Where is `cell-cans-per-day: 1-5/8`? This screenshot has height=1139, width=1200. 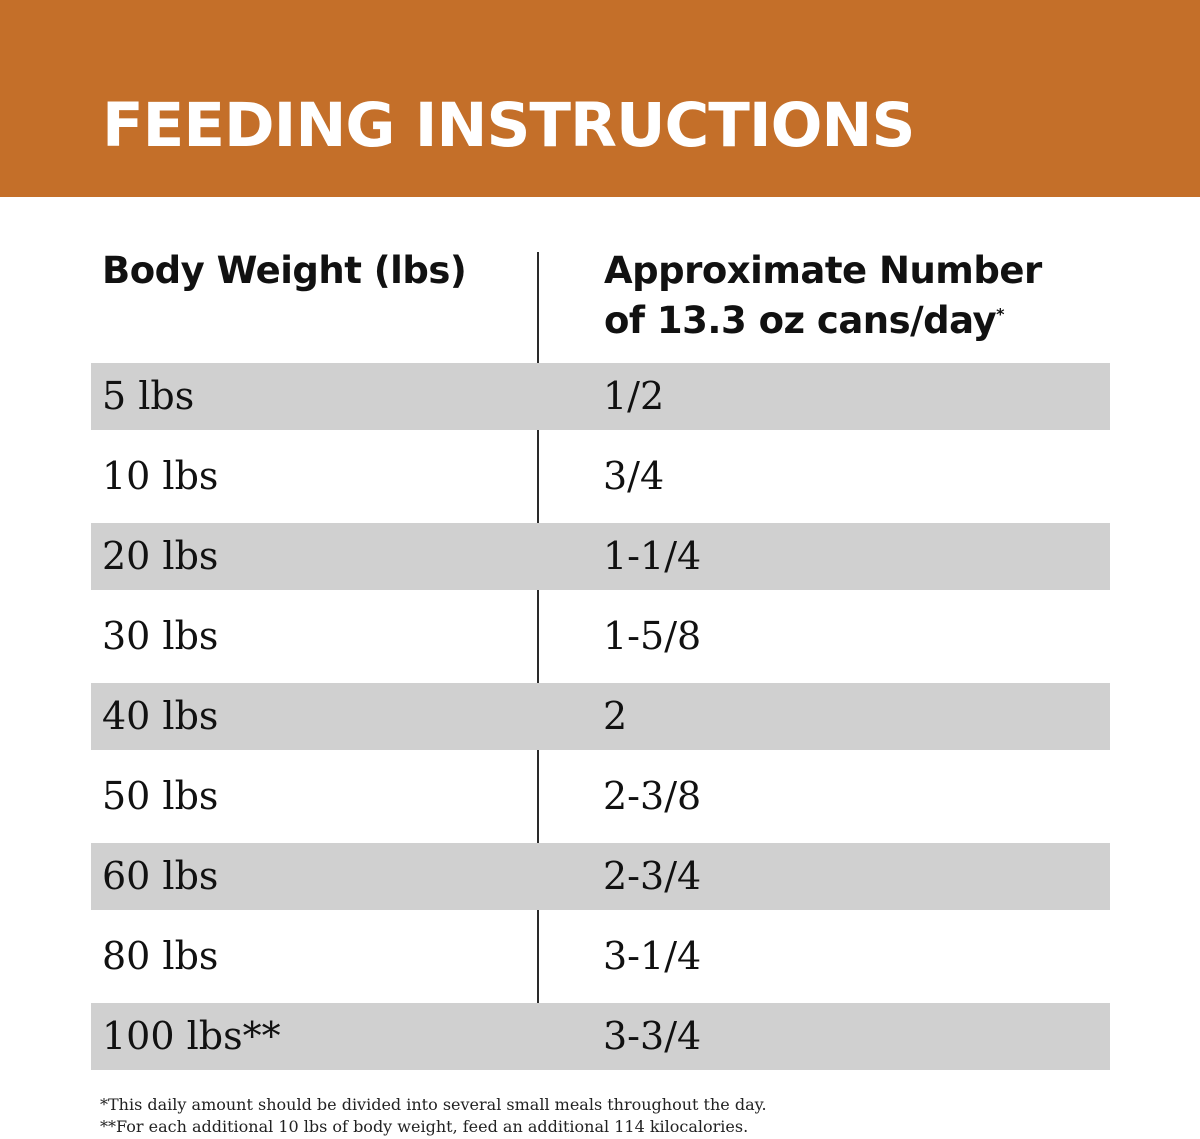
cell-cans-per-day: 1-5/8 is located at coordinates (652, 636).